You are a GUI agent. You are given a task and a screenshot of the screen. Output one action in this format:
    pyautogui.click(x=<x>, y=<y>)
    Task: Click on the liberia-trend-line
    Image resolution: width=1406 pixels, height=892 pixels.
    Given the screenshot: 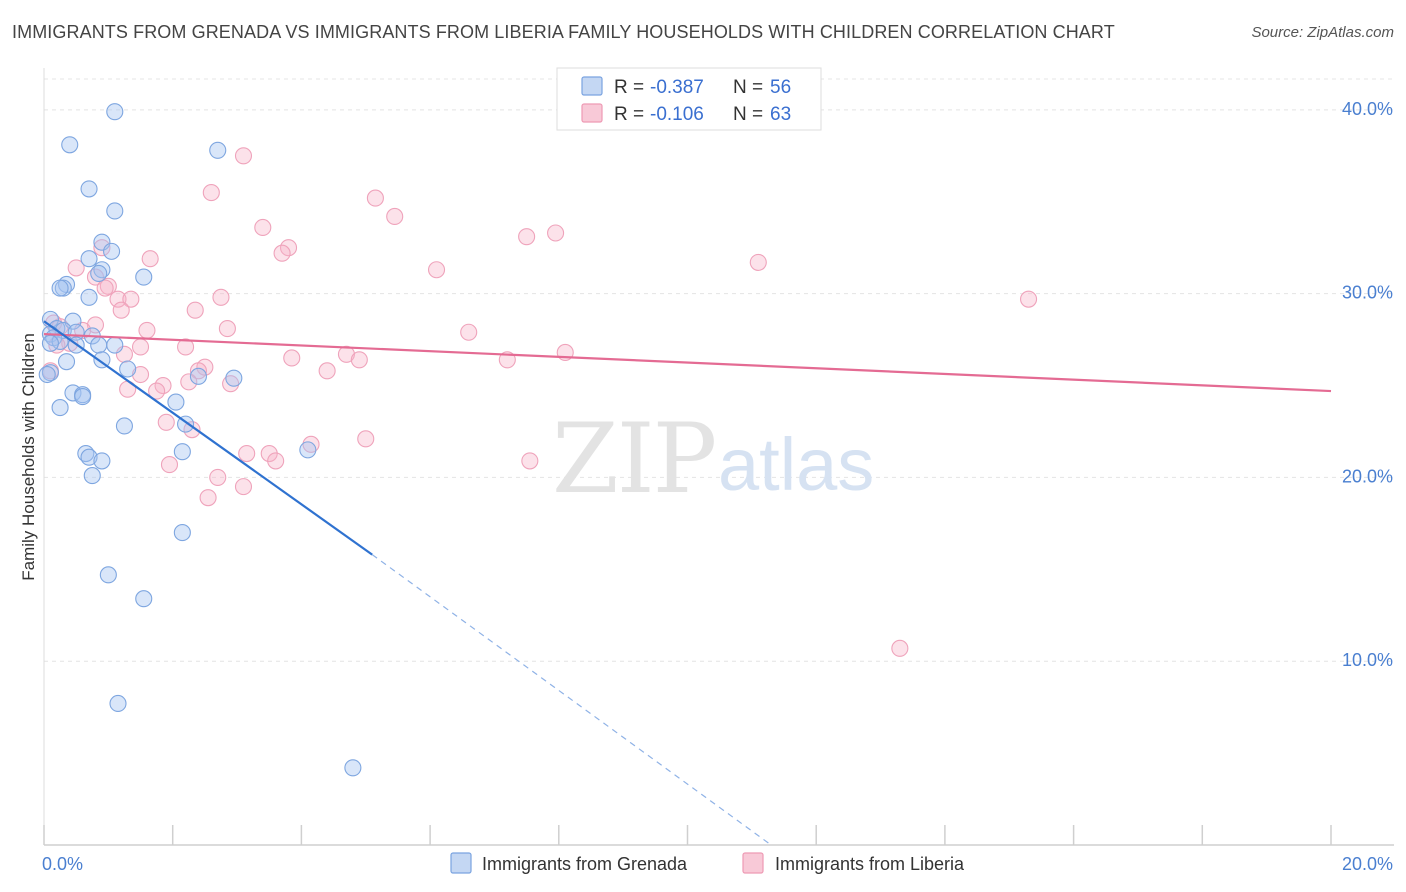 What is the action you would take?
    pyautogui.click(x=687, y=362)
    